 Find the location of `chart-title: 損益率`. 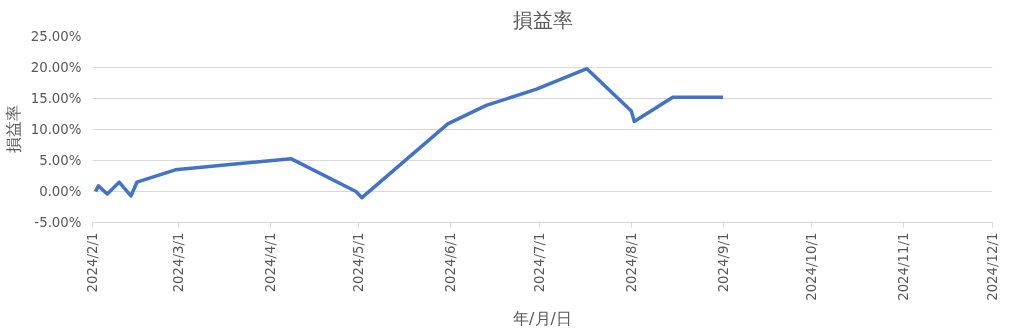

chart-title: 損益率 is located at coordinates (542, 19).